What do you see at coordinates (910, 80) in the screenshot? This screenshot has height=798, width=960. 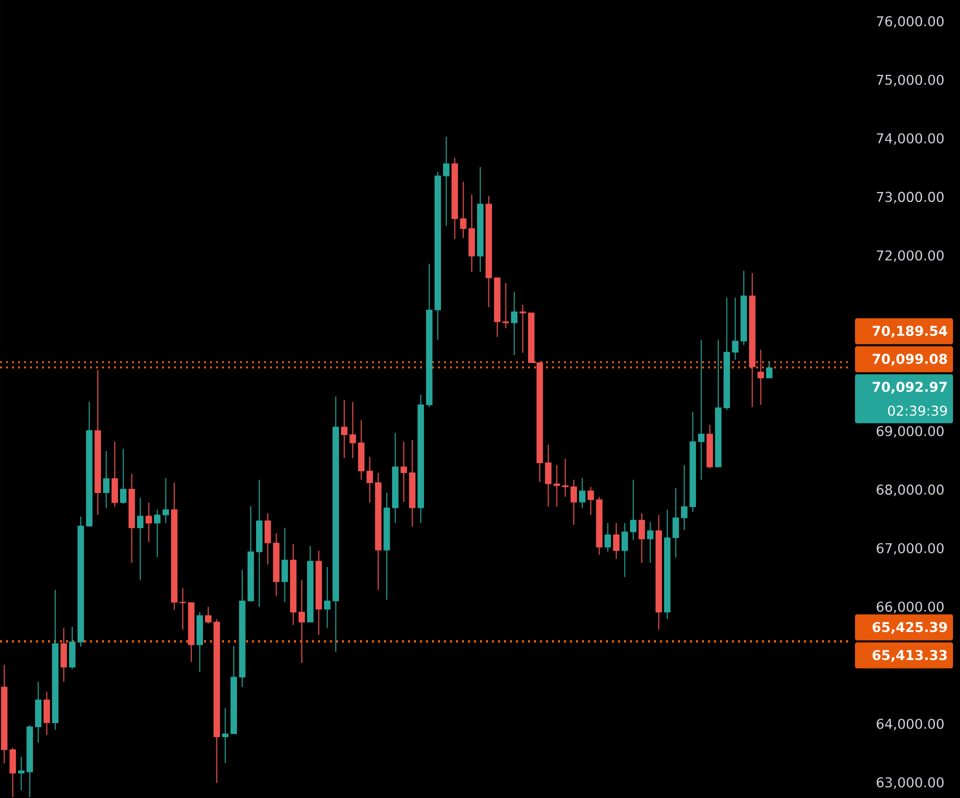 I see `y-tick-label: 75,000.00` at bounding box center [910, 80].